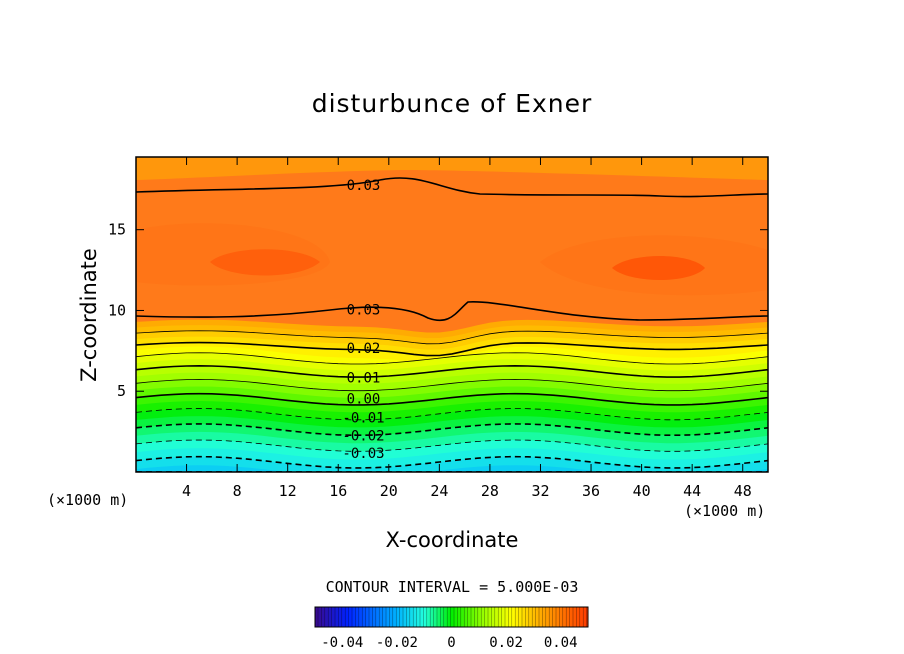 The width and height of the screenshot is (904, 654). I want to click on colorbar-gradient, so click(451, 617).